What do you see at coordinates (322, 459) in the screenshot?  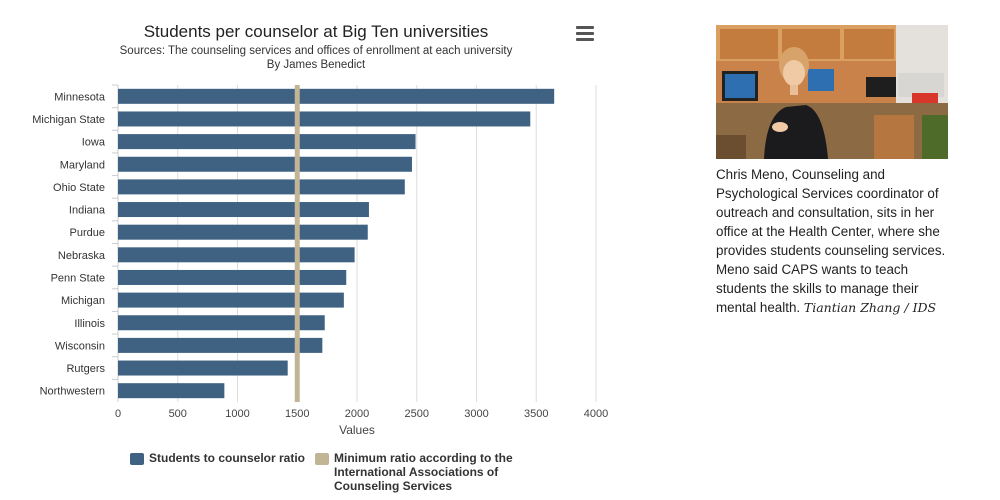 I see `legend-swatch-reference` at bounding box center [322, 459].